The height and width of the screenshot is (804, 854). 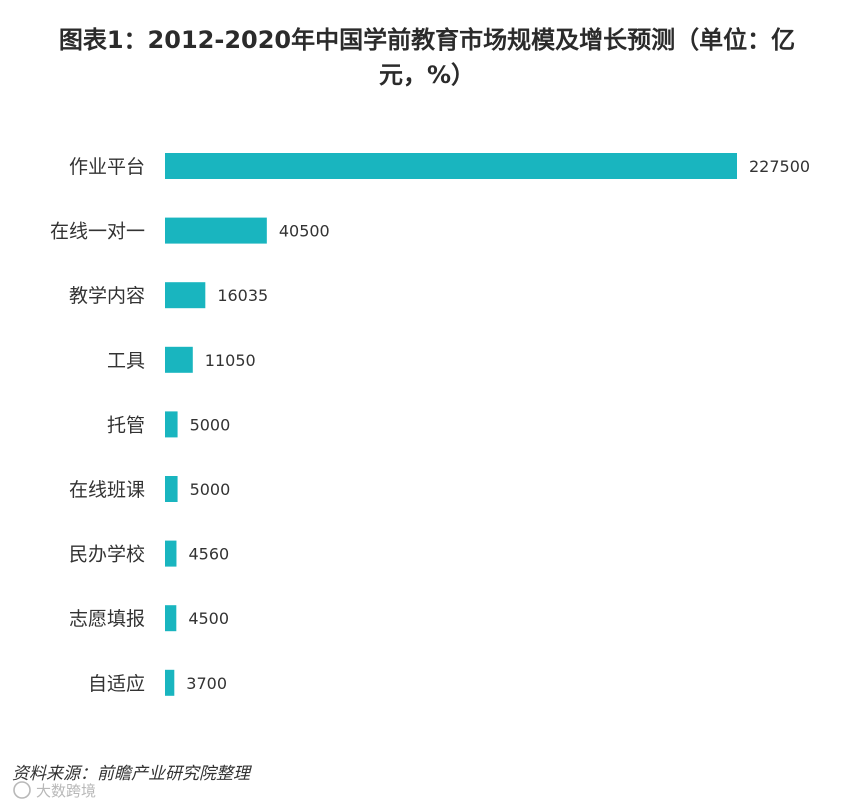 What do you see at coordinates (107, 167) in the screenshot?
I see `category-label: 作业平台` at bounding box center [107, 167].